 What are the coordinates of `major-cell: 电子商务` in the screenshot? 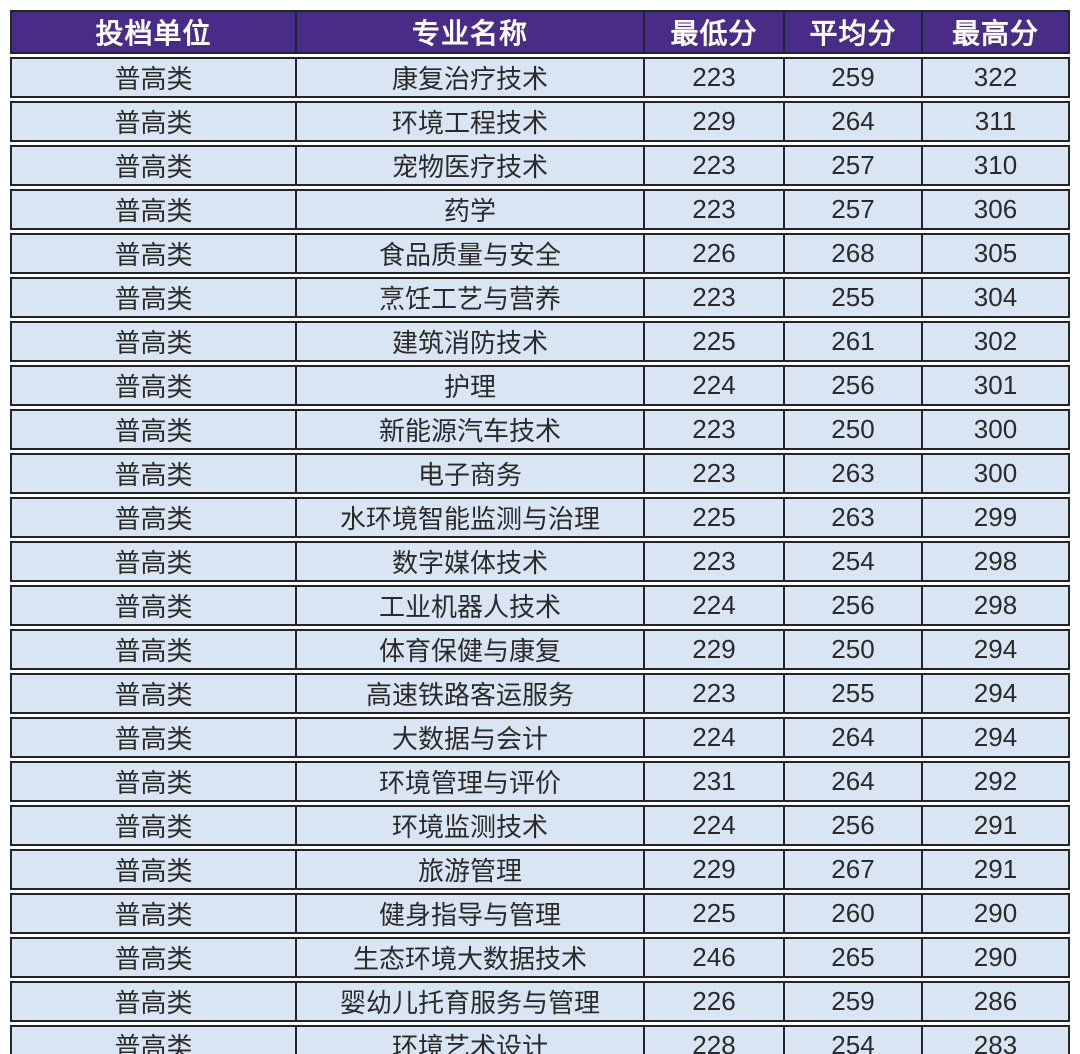 It's located at (471, 473).